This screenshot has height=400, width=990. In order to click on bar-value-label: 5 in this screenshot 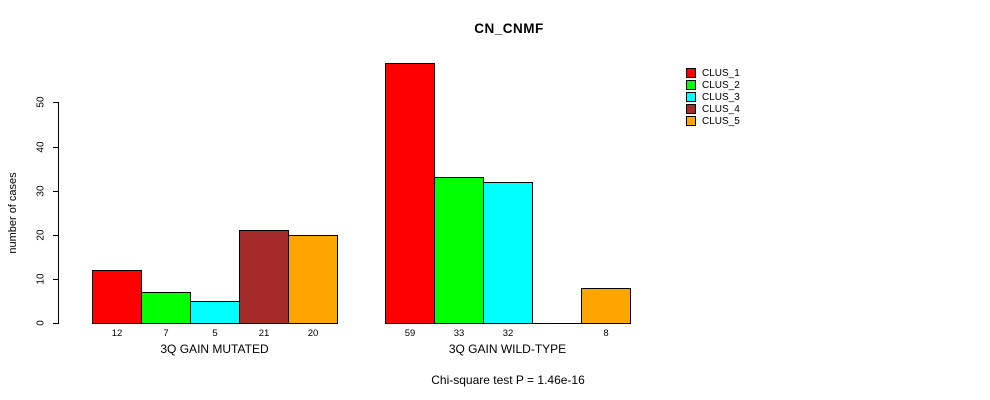, I will do `click(215, 333)`.